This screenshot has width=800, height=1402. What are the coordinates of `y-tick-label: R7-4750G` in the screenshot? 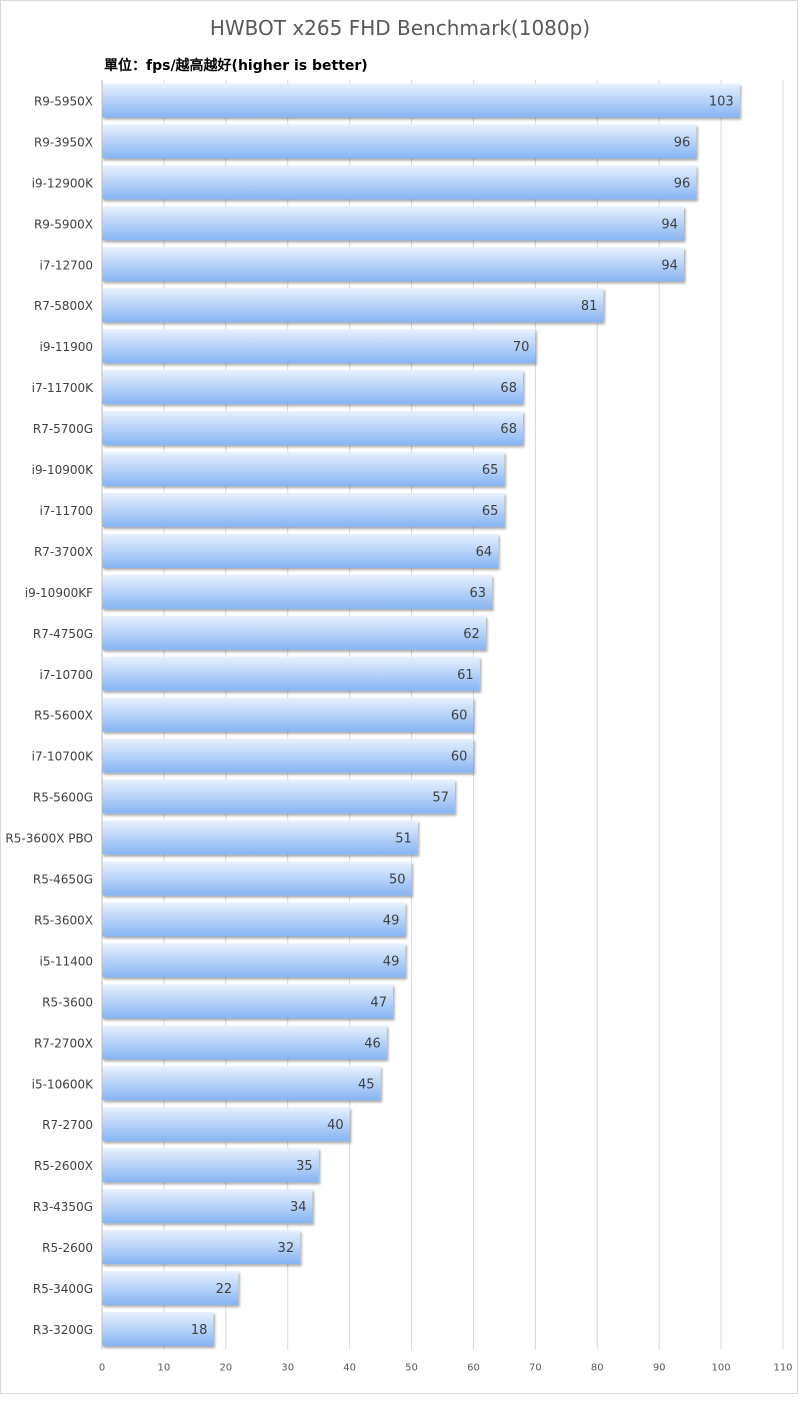 It's located at (63, 634).